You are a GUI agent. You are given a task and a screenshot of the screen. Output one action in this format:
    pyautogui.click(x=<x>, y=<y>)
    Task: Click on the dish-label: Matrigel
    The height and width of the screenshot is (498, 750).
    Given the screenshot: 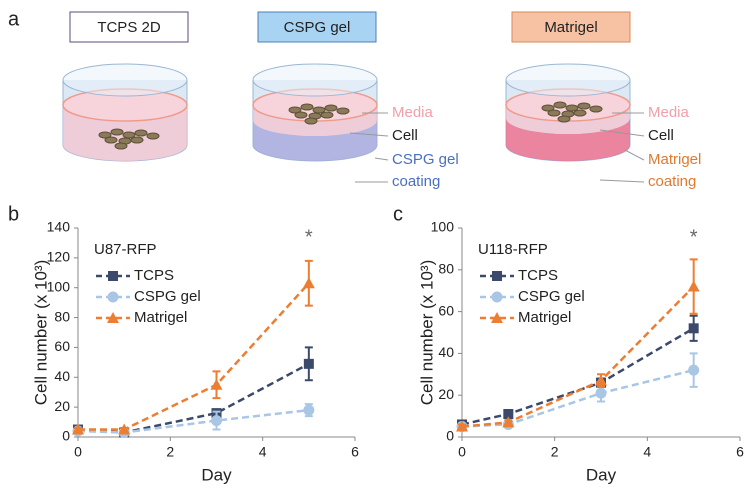 What is the action you would take?
    pyautogui.click(x=570, y=27)
    